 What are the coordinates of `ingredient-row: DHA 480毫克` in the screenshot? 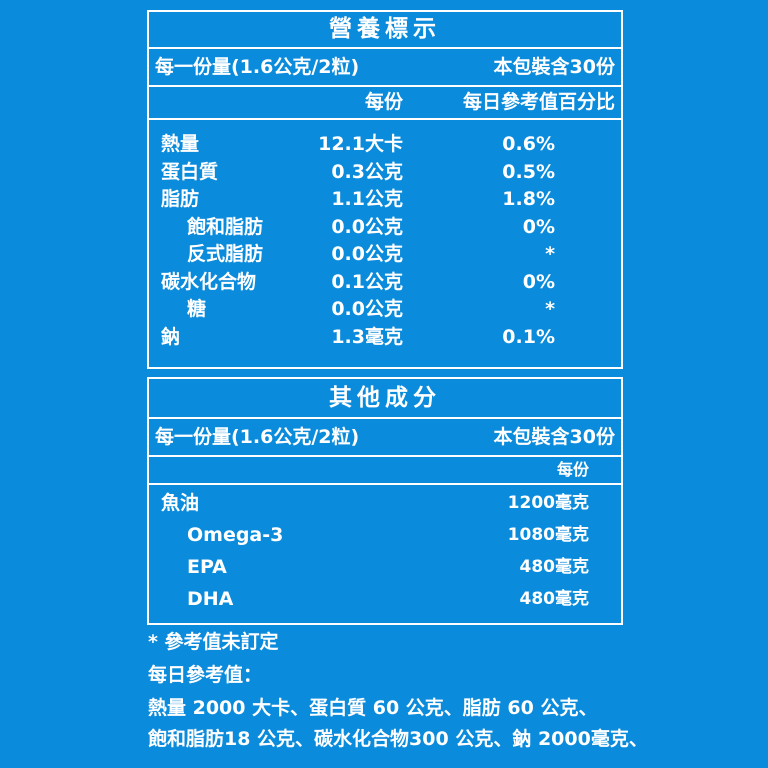 It's located at (385, 599).